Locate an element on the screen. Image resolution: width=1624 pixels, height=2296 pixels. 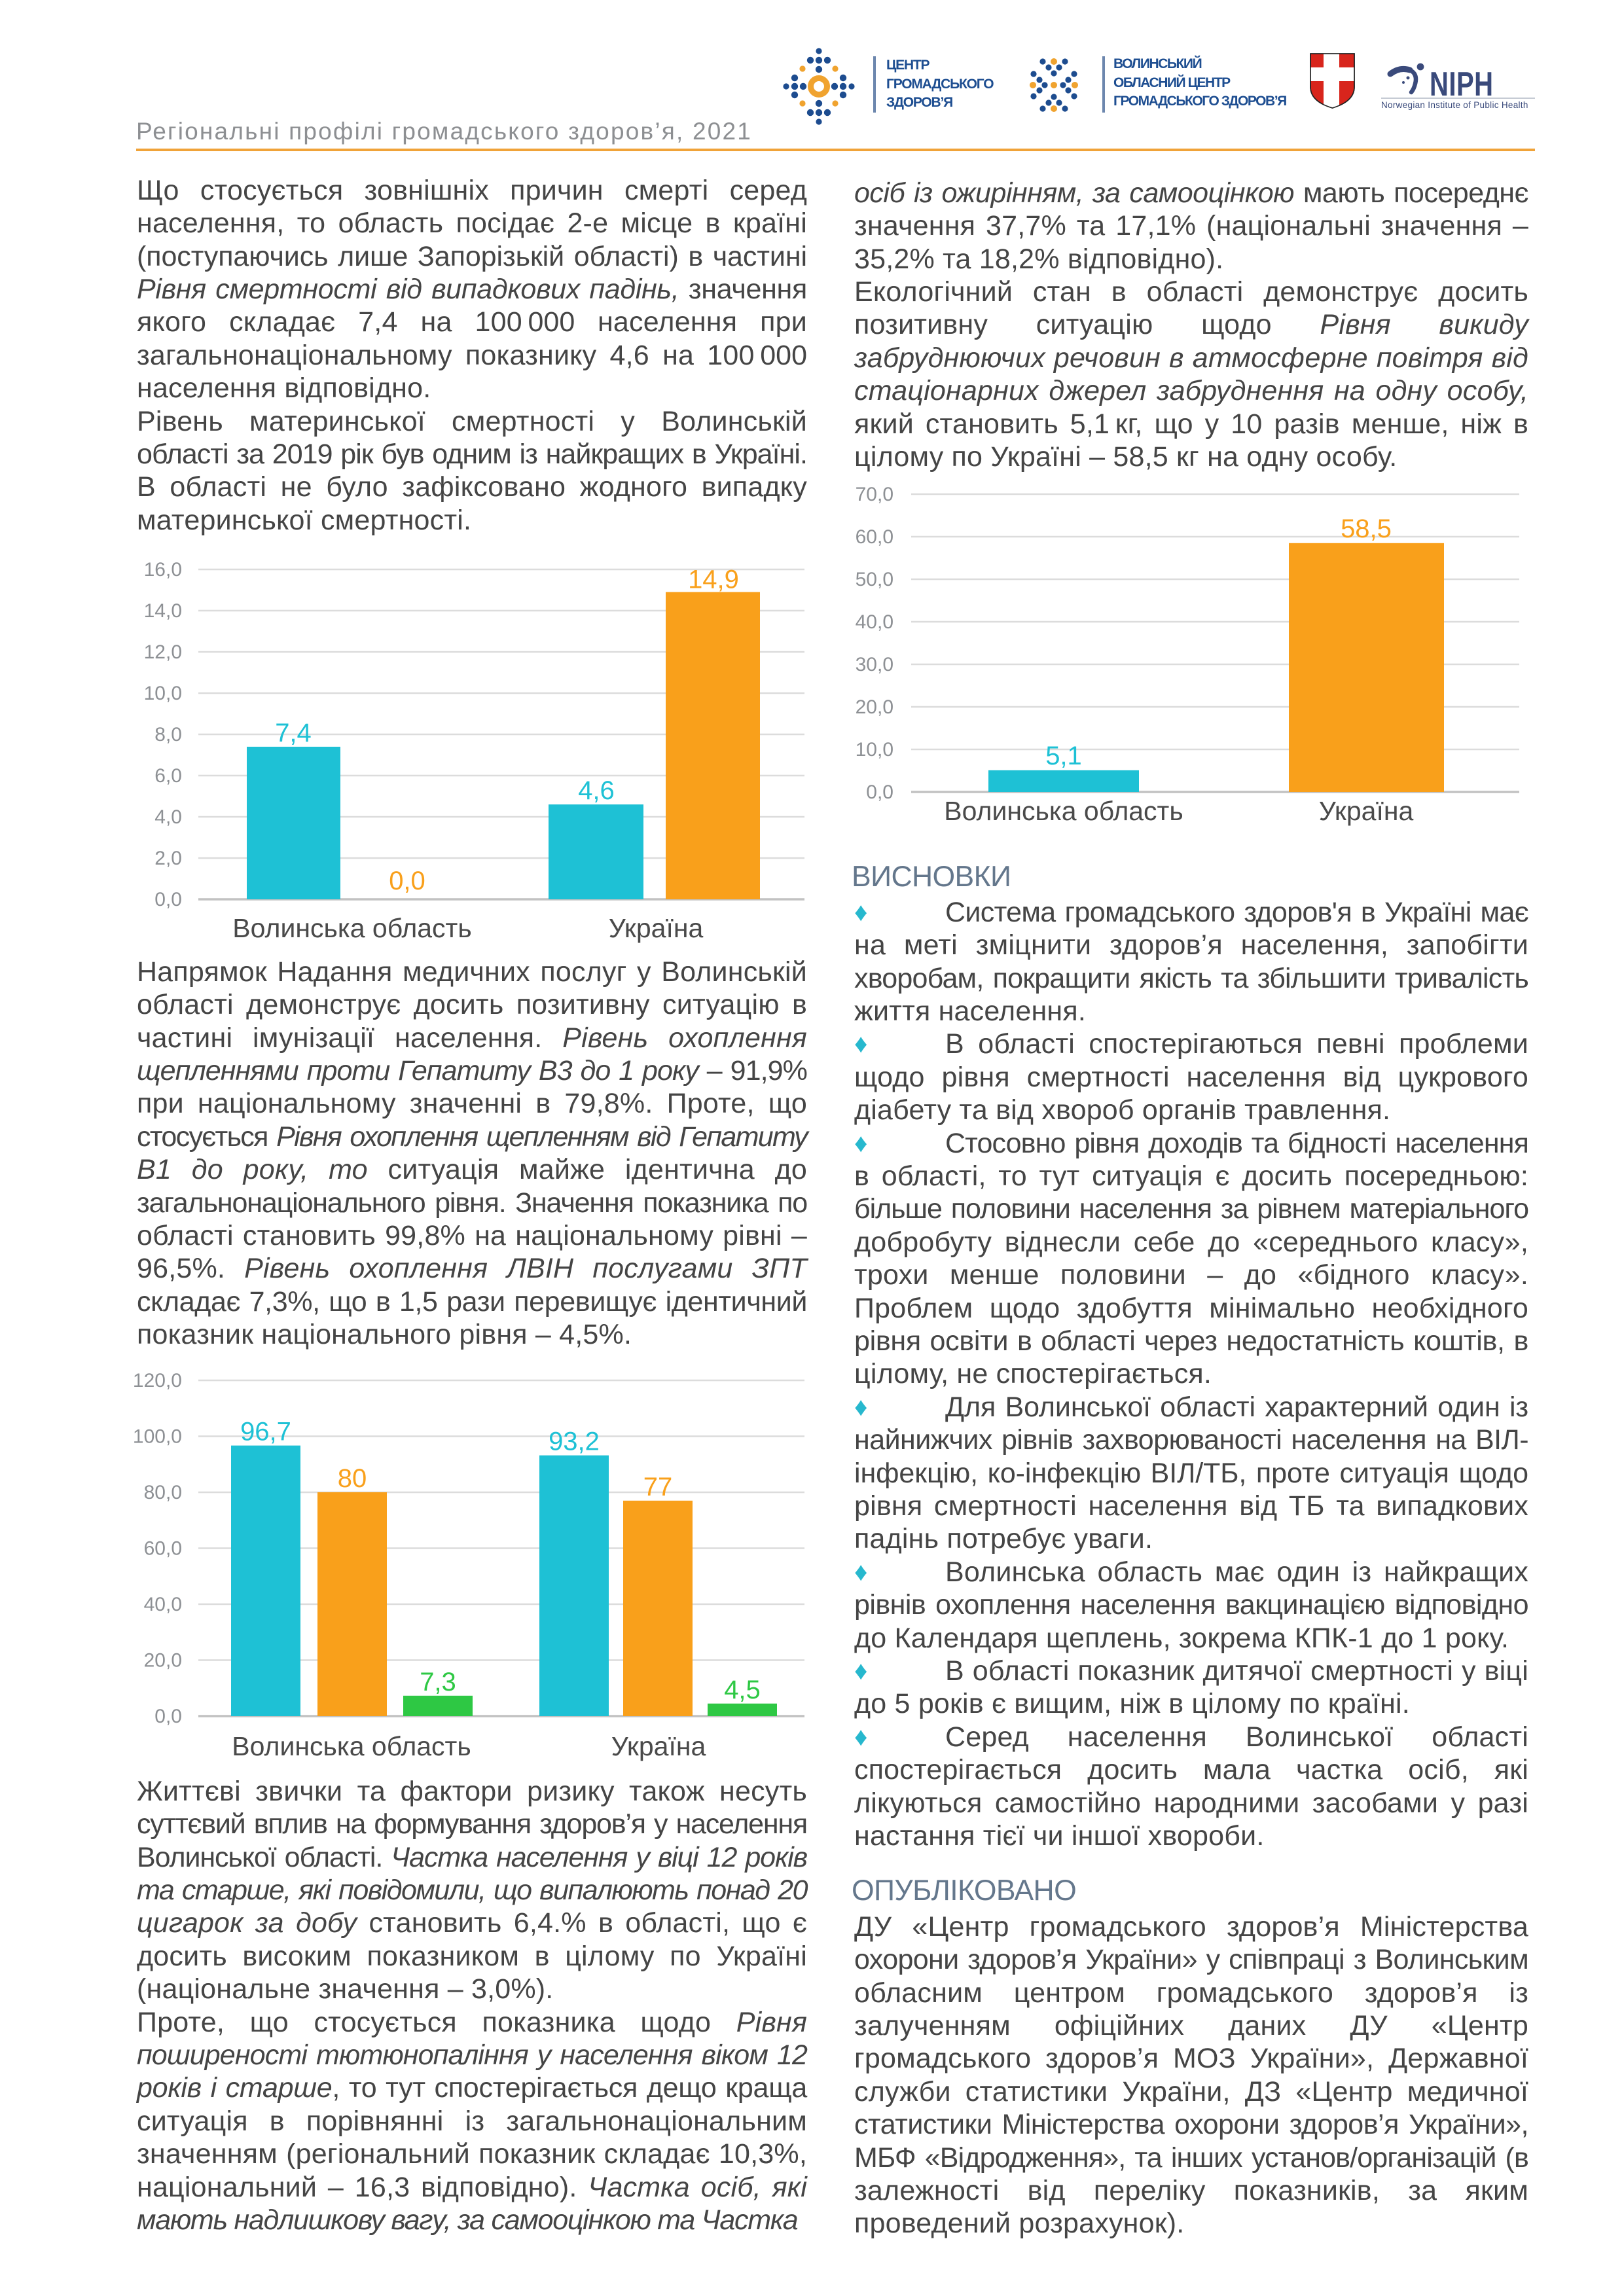
svg-text: 4,6 is located at coordinates (596, 790).